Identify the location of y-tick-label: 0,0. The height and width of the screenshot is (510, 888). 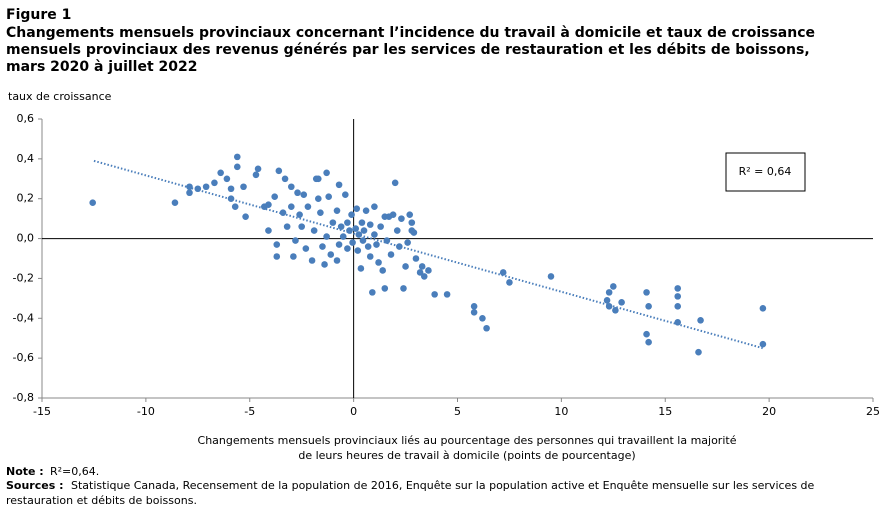
(26, 238).